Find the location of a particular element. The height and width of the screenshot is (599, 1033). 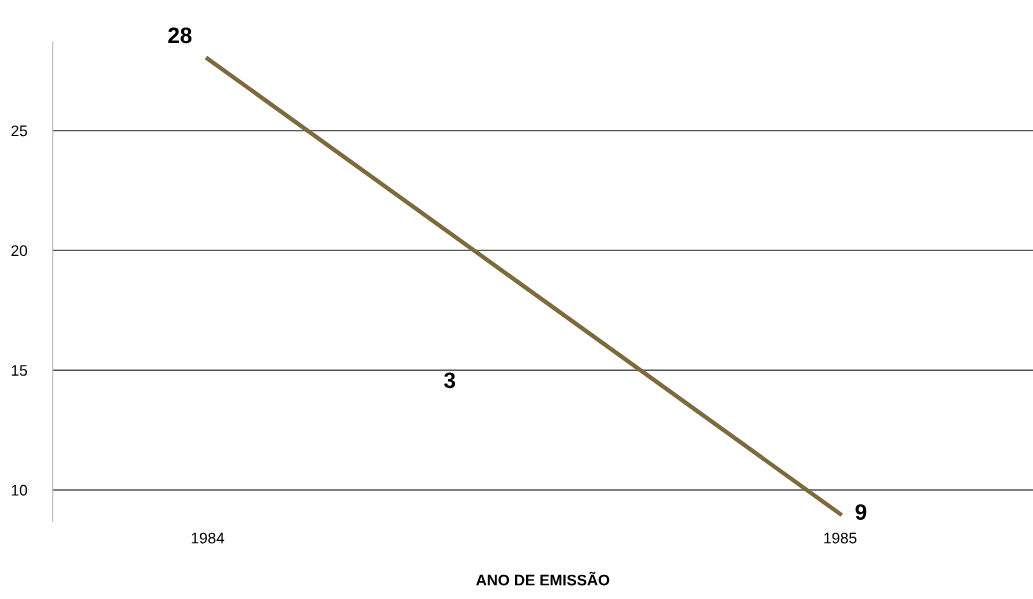

y-tick-label: 10 is located at coordinates (19, 490).